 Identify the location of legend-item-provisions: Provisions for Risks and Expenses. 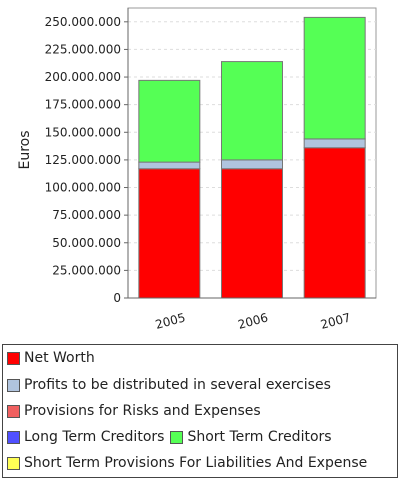
(134, 411).